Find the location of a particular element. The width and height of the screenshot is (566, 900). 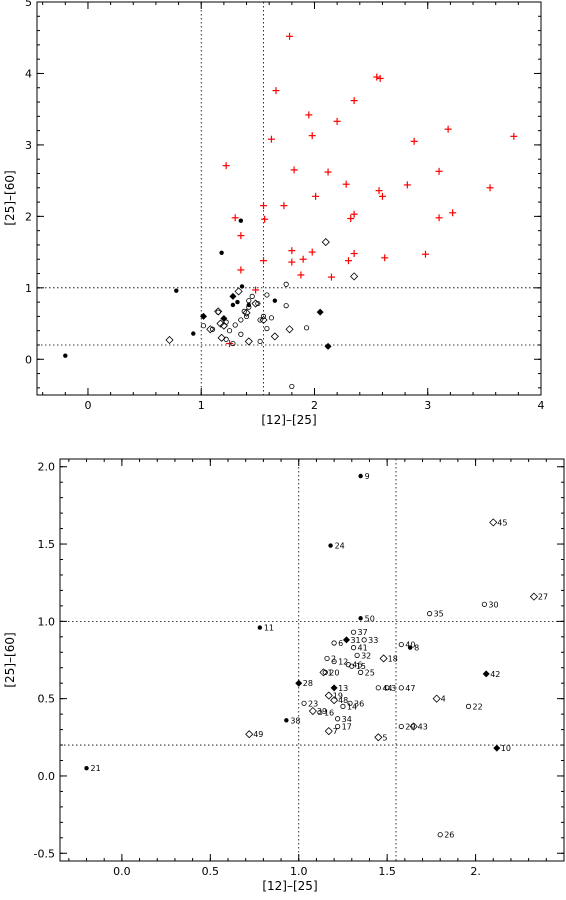

point-id-label: 12 is located at coordinates (343, 662).